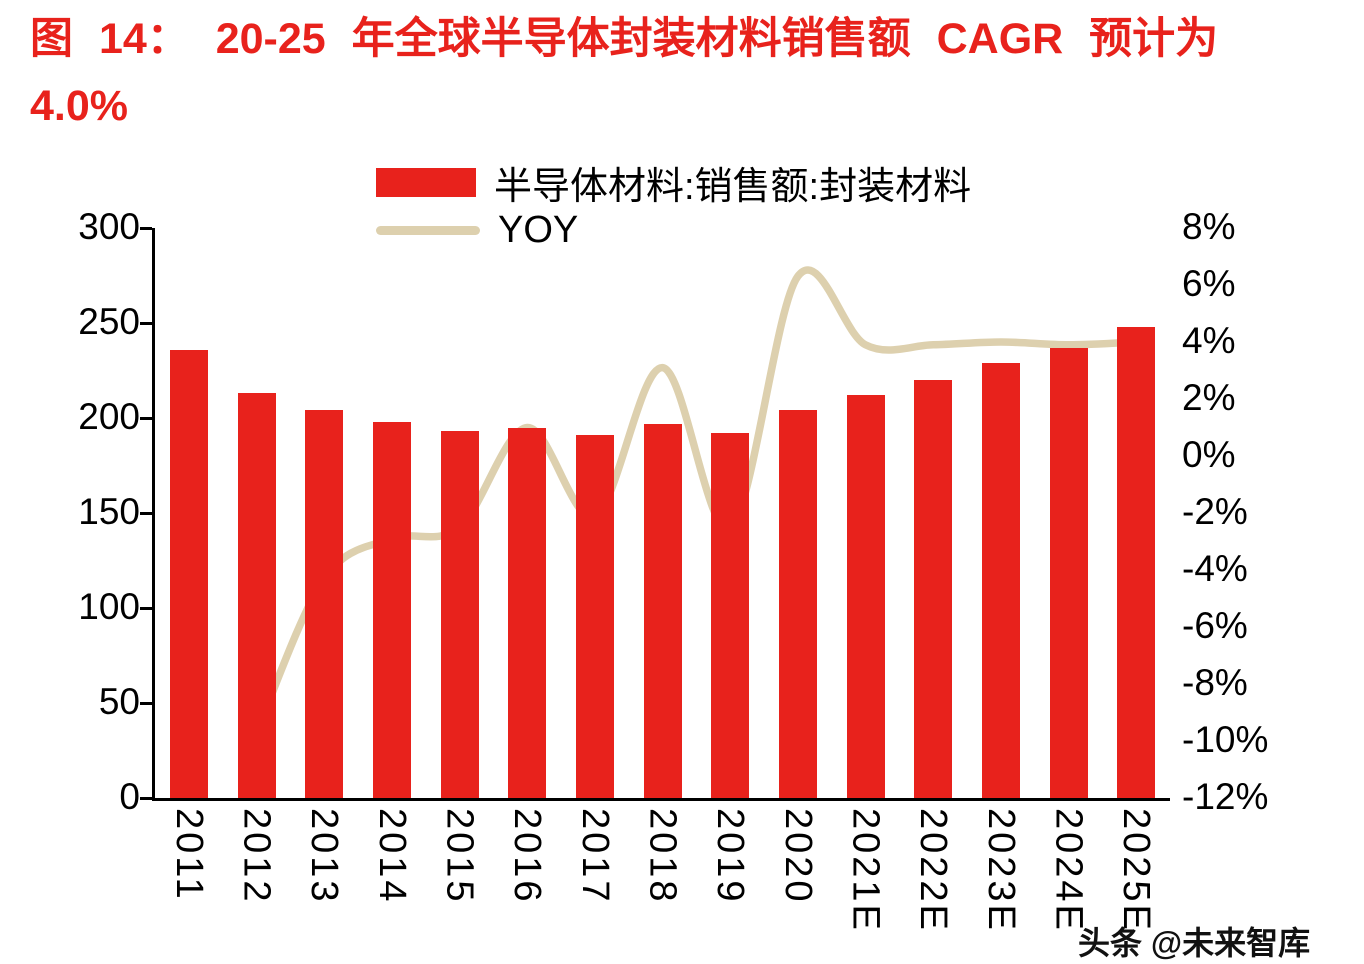  Describe the element at coordinates (730, 856) in the screenshot. I see `x-axis-label-2019: 2019` at that location.